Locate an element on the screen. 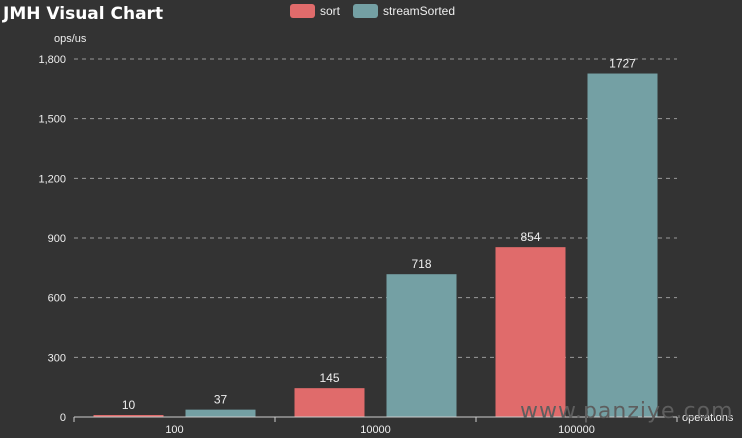 This screenshot has height=438, width=742. data-label: 145 is located at coordinates (329, 378).